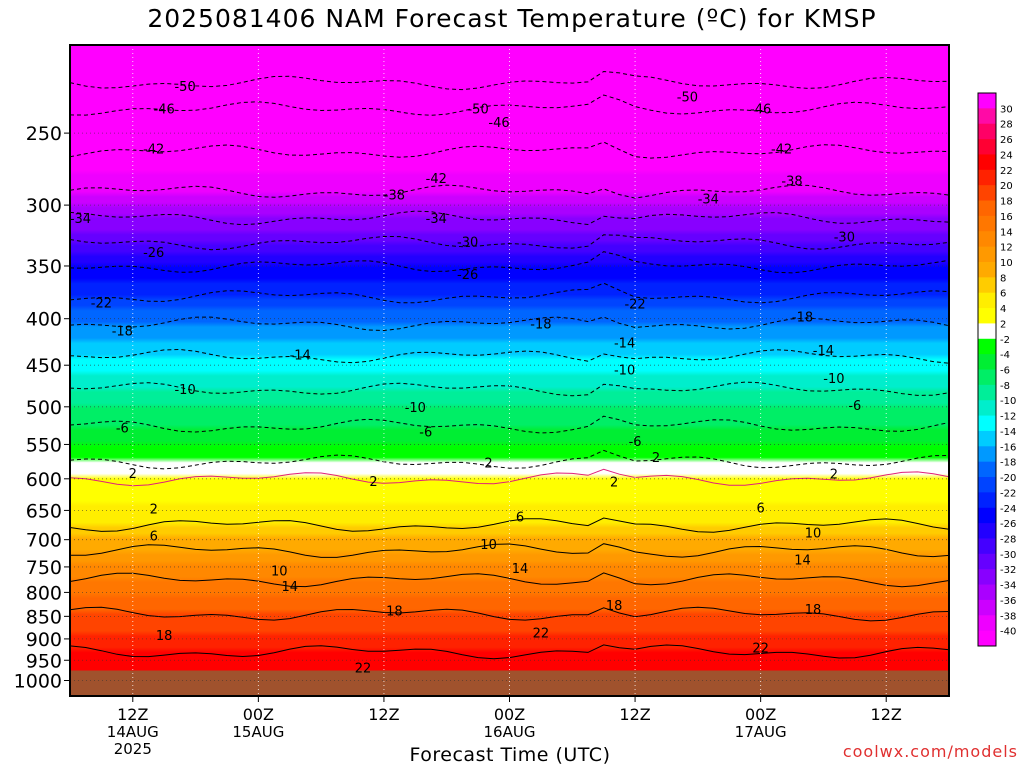 Image resolution: width=1024 pixels, height=768 pixels. Describe the element at coordinates (1006, 232) in the screenshot. I see `colorbar-label: 14` at that location.